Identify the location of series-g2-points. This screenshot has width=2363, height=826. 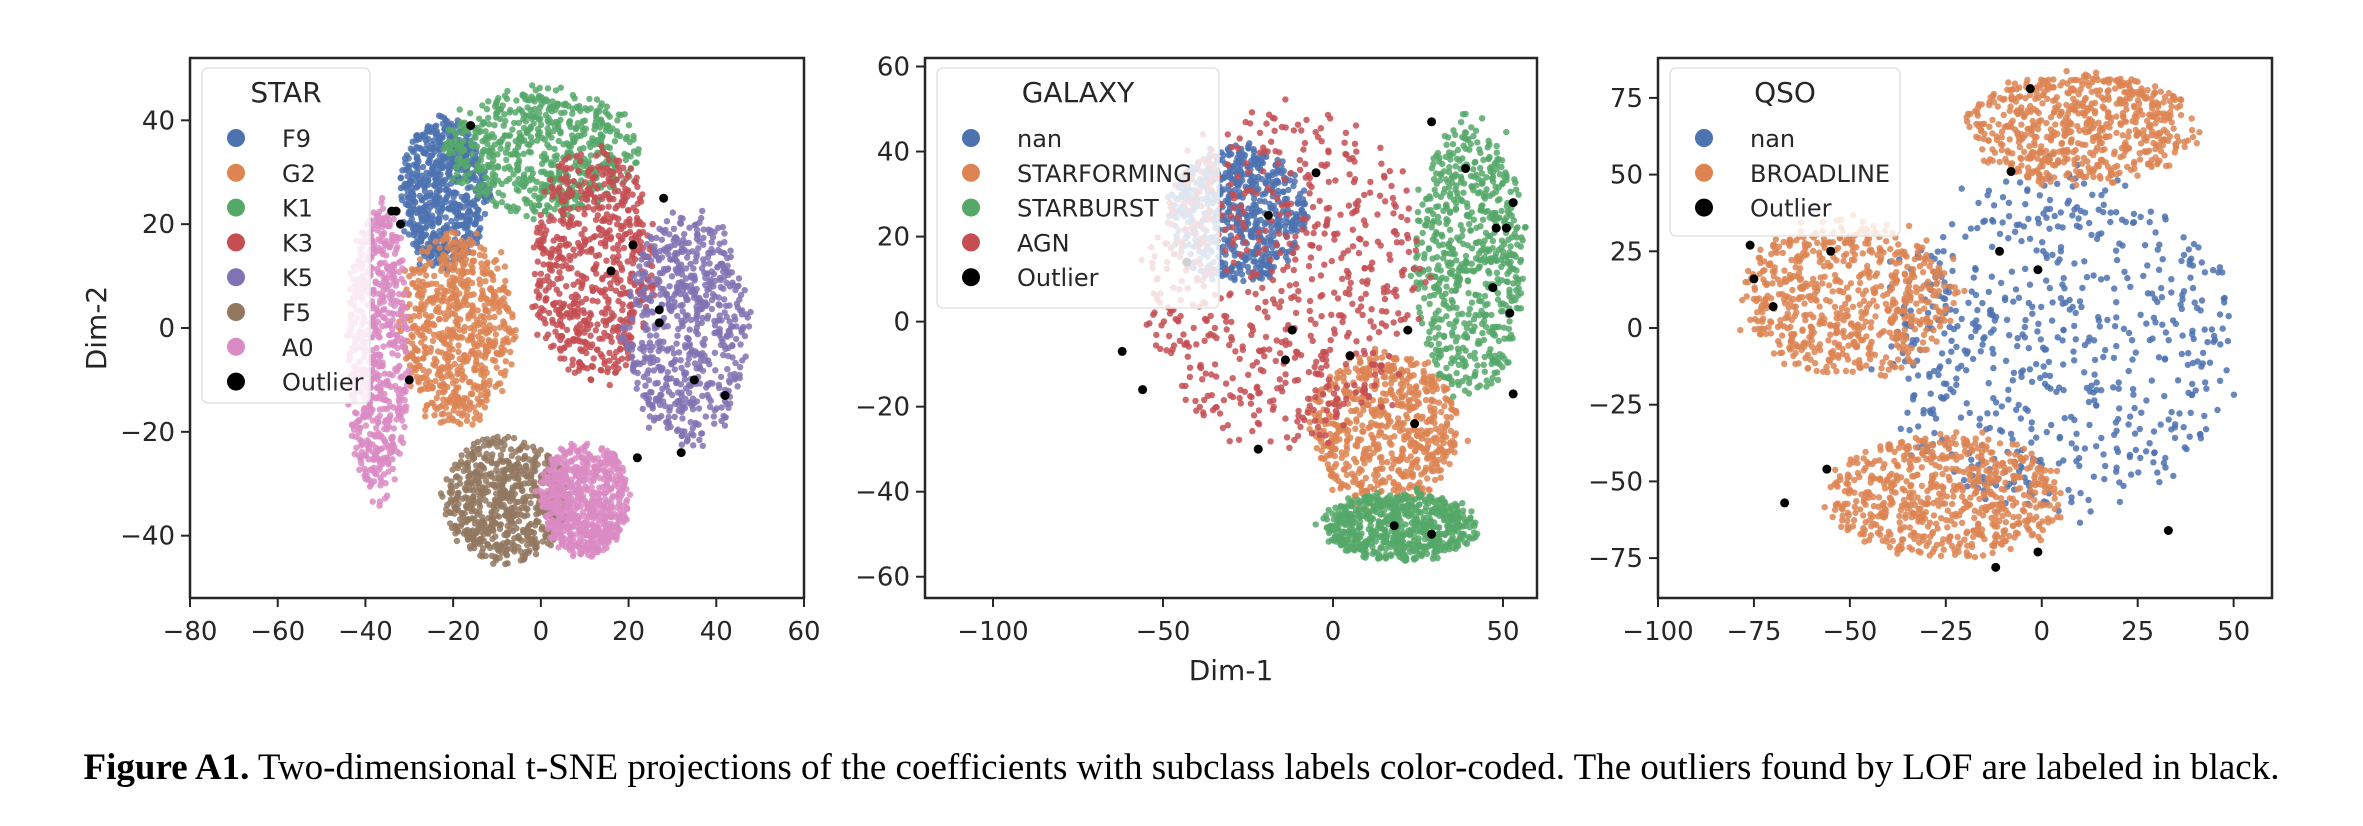
(457, 328).